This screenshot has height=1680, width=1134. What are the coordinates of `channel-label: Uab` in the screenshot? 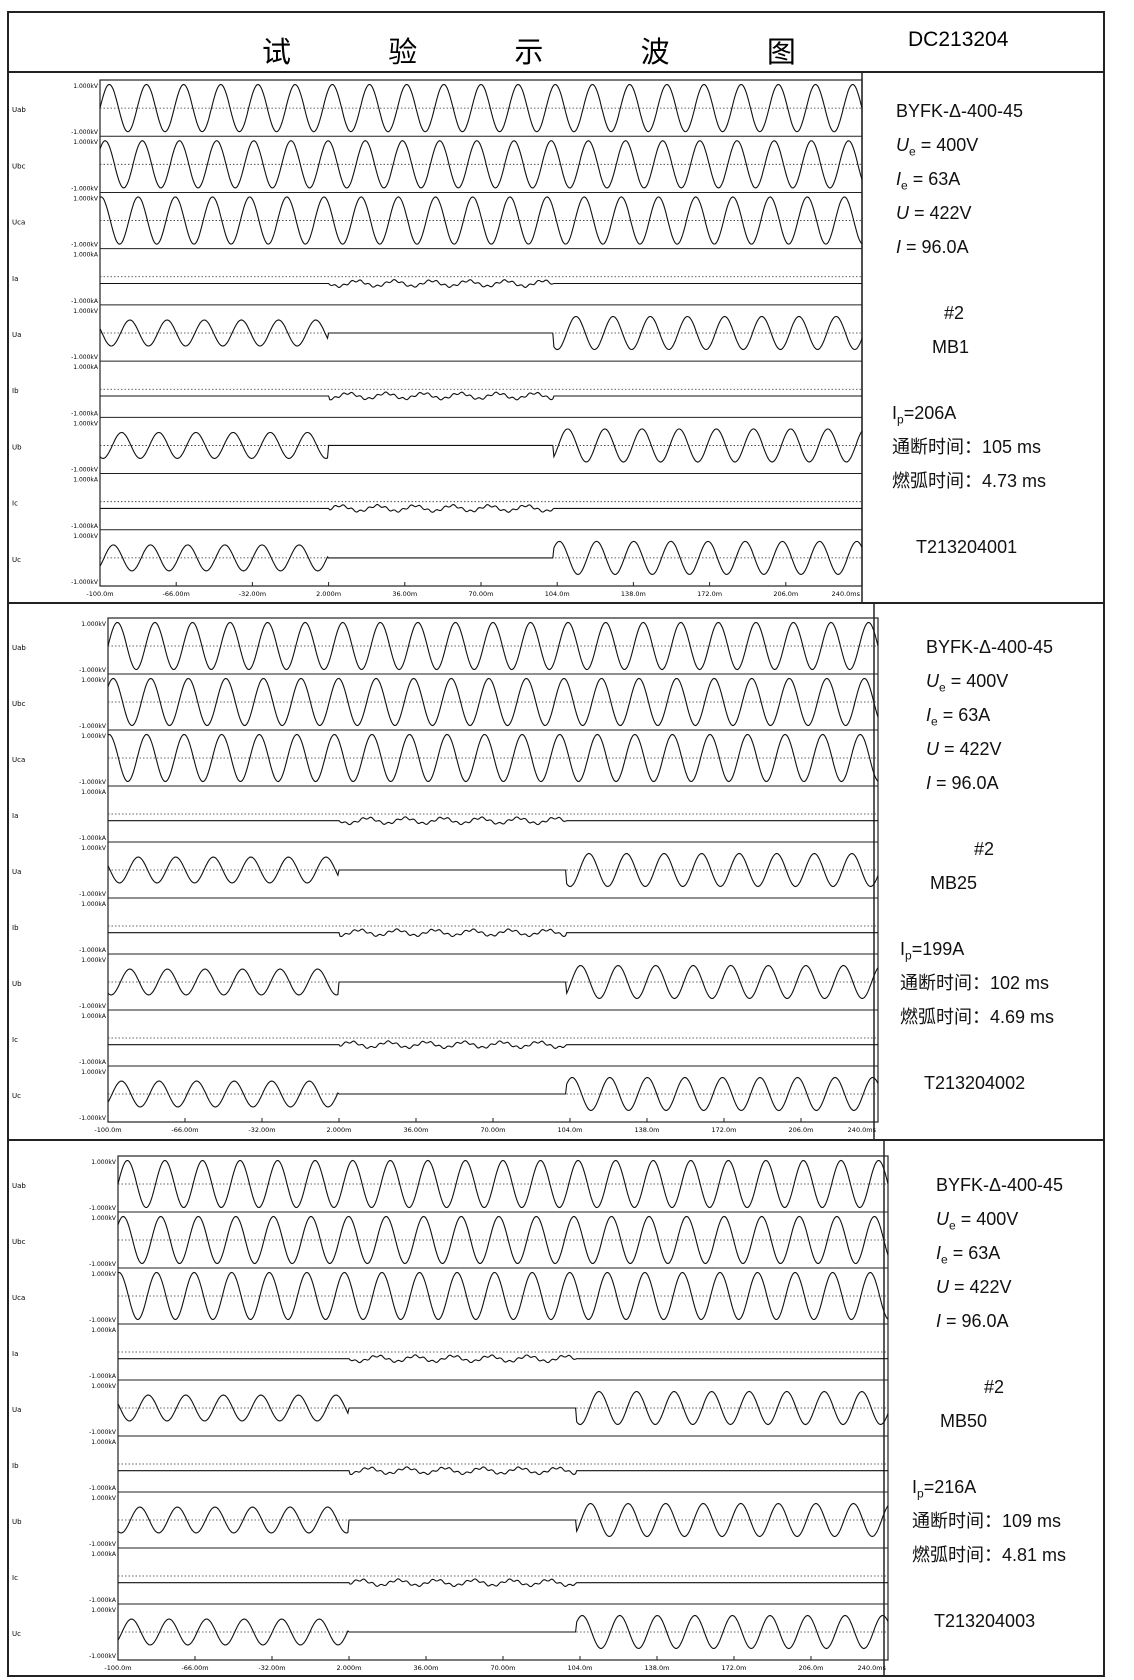 It's located at (19, 1186).